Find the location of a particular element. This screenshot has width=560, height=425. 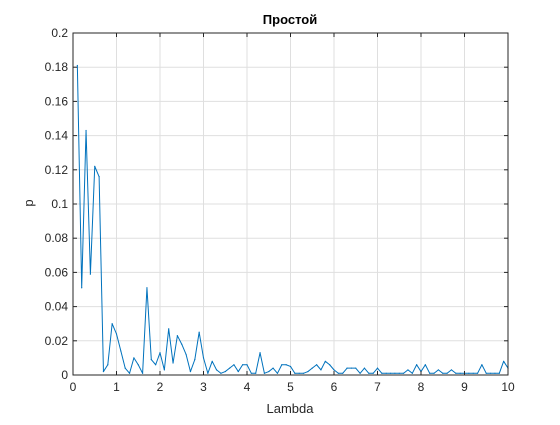

x-tick-label: 6 is located at coordinates (334, 387).